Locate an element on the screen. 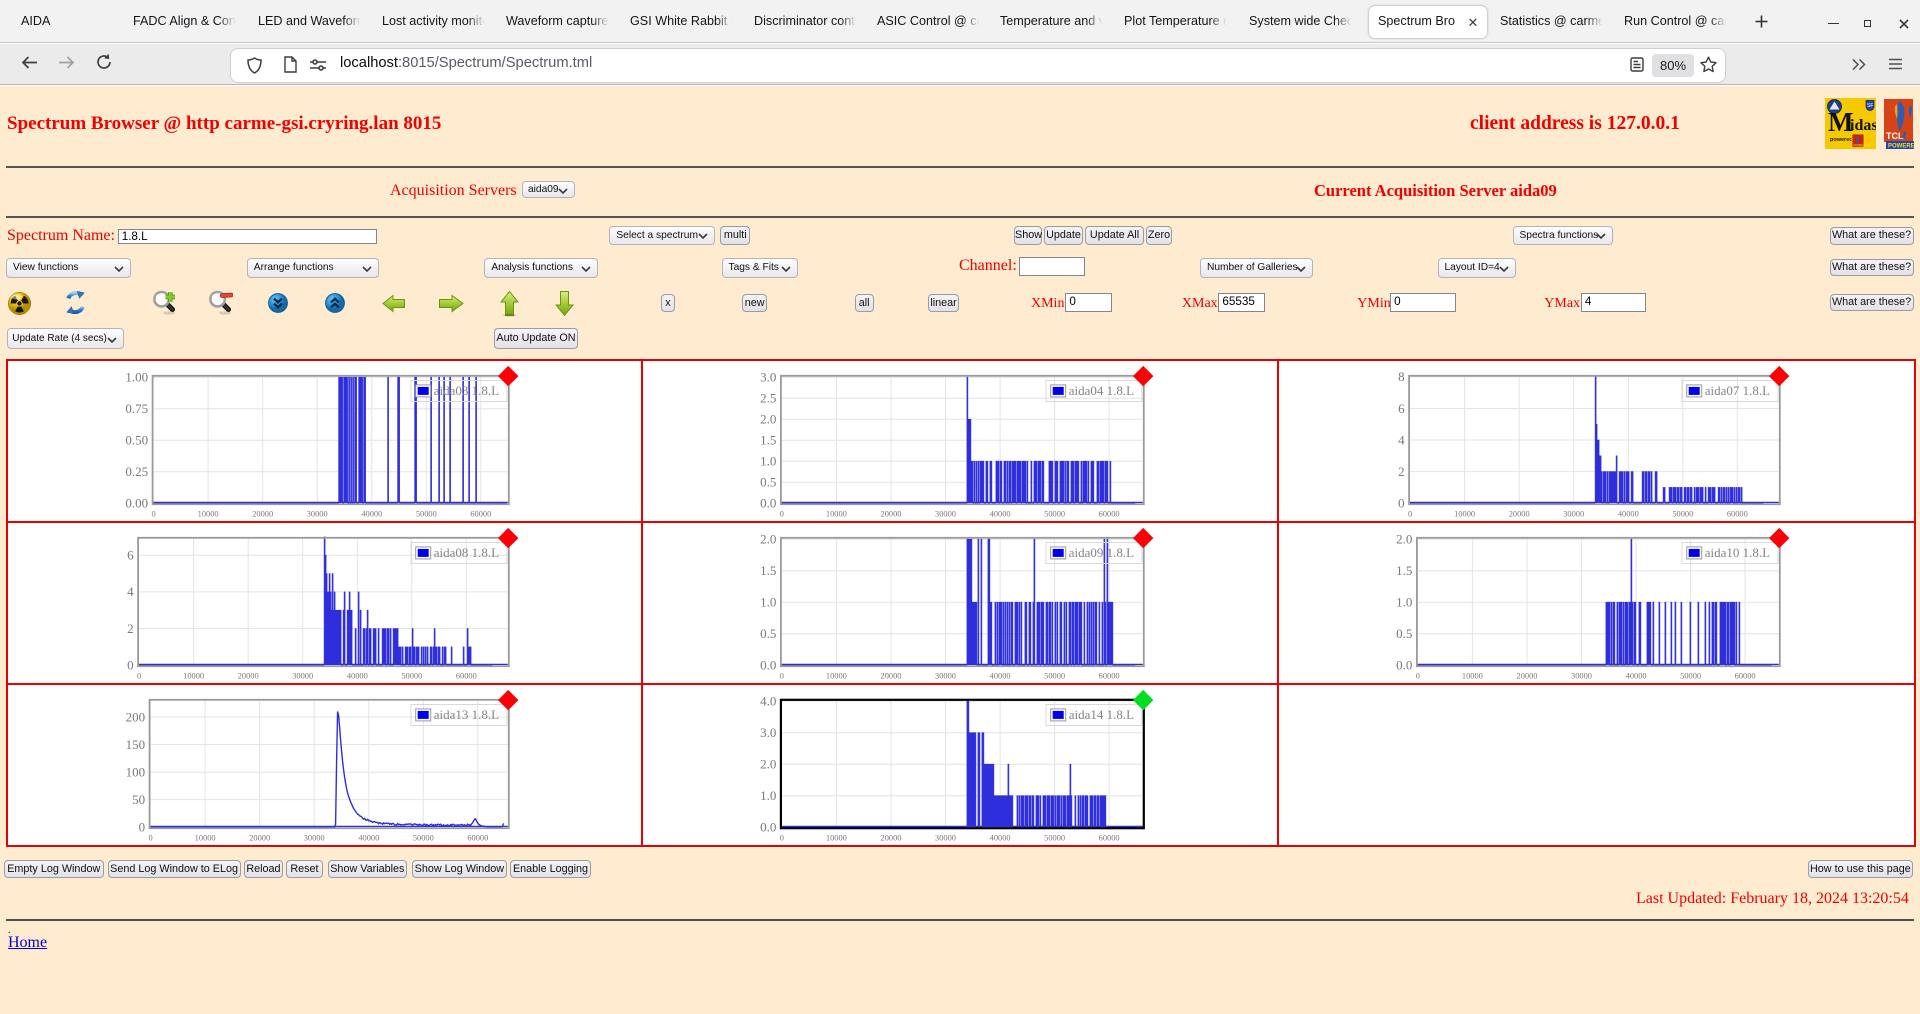 Image resolution: width=1920 pixels, height=1014 pixels. svg-text: M is located at coordinates (1840, 122).